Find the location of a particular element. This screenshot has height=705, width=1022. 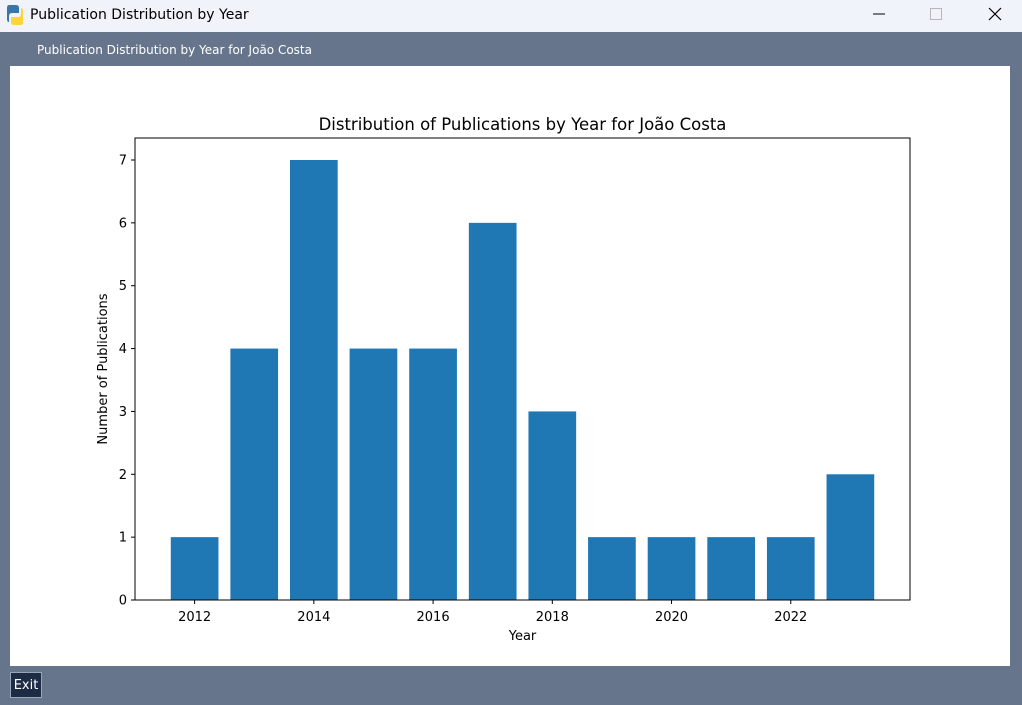

y-tick-label-0: 0 is located at coordinates (123, 601).